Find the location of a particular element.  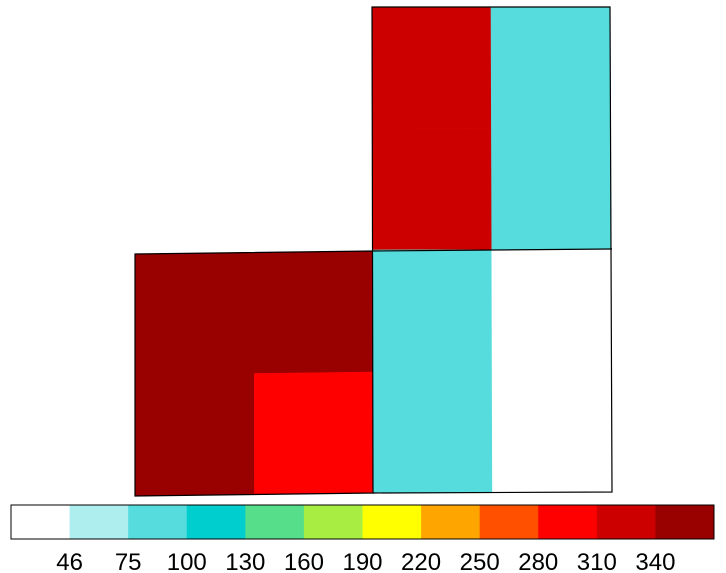

colorbar-tick-label: 340 is located at coordinates (655, 561).